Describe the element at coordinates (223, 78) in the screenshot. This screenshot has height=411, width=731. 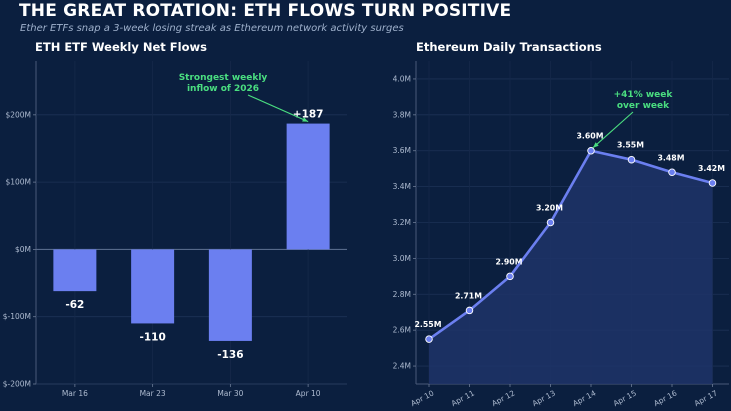
I see `annotation-text-line-1: Strongest weekly` at that location.